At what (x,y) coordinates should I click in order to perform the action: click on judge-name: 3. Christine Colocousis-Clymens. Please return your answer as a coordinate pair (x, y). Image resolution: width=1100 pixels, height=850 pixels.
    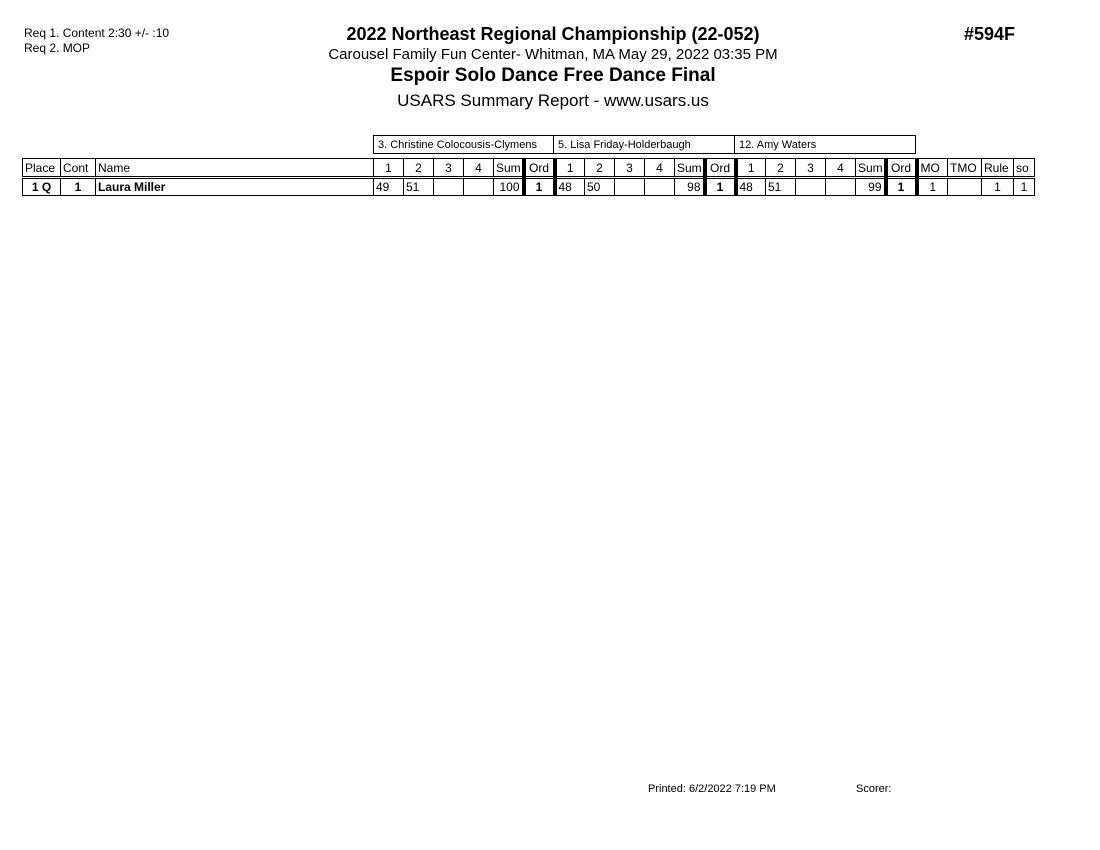
    Looking at the image, I should click on (463, 144).